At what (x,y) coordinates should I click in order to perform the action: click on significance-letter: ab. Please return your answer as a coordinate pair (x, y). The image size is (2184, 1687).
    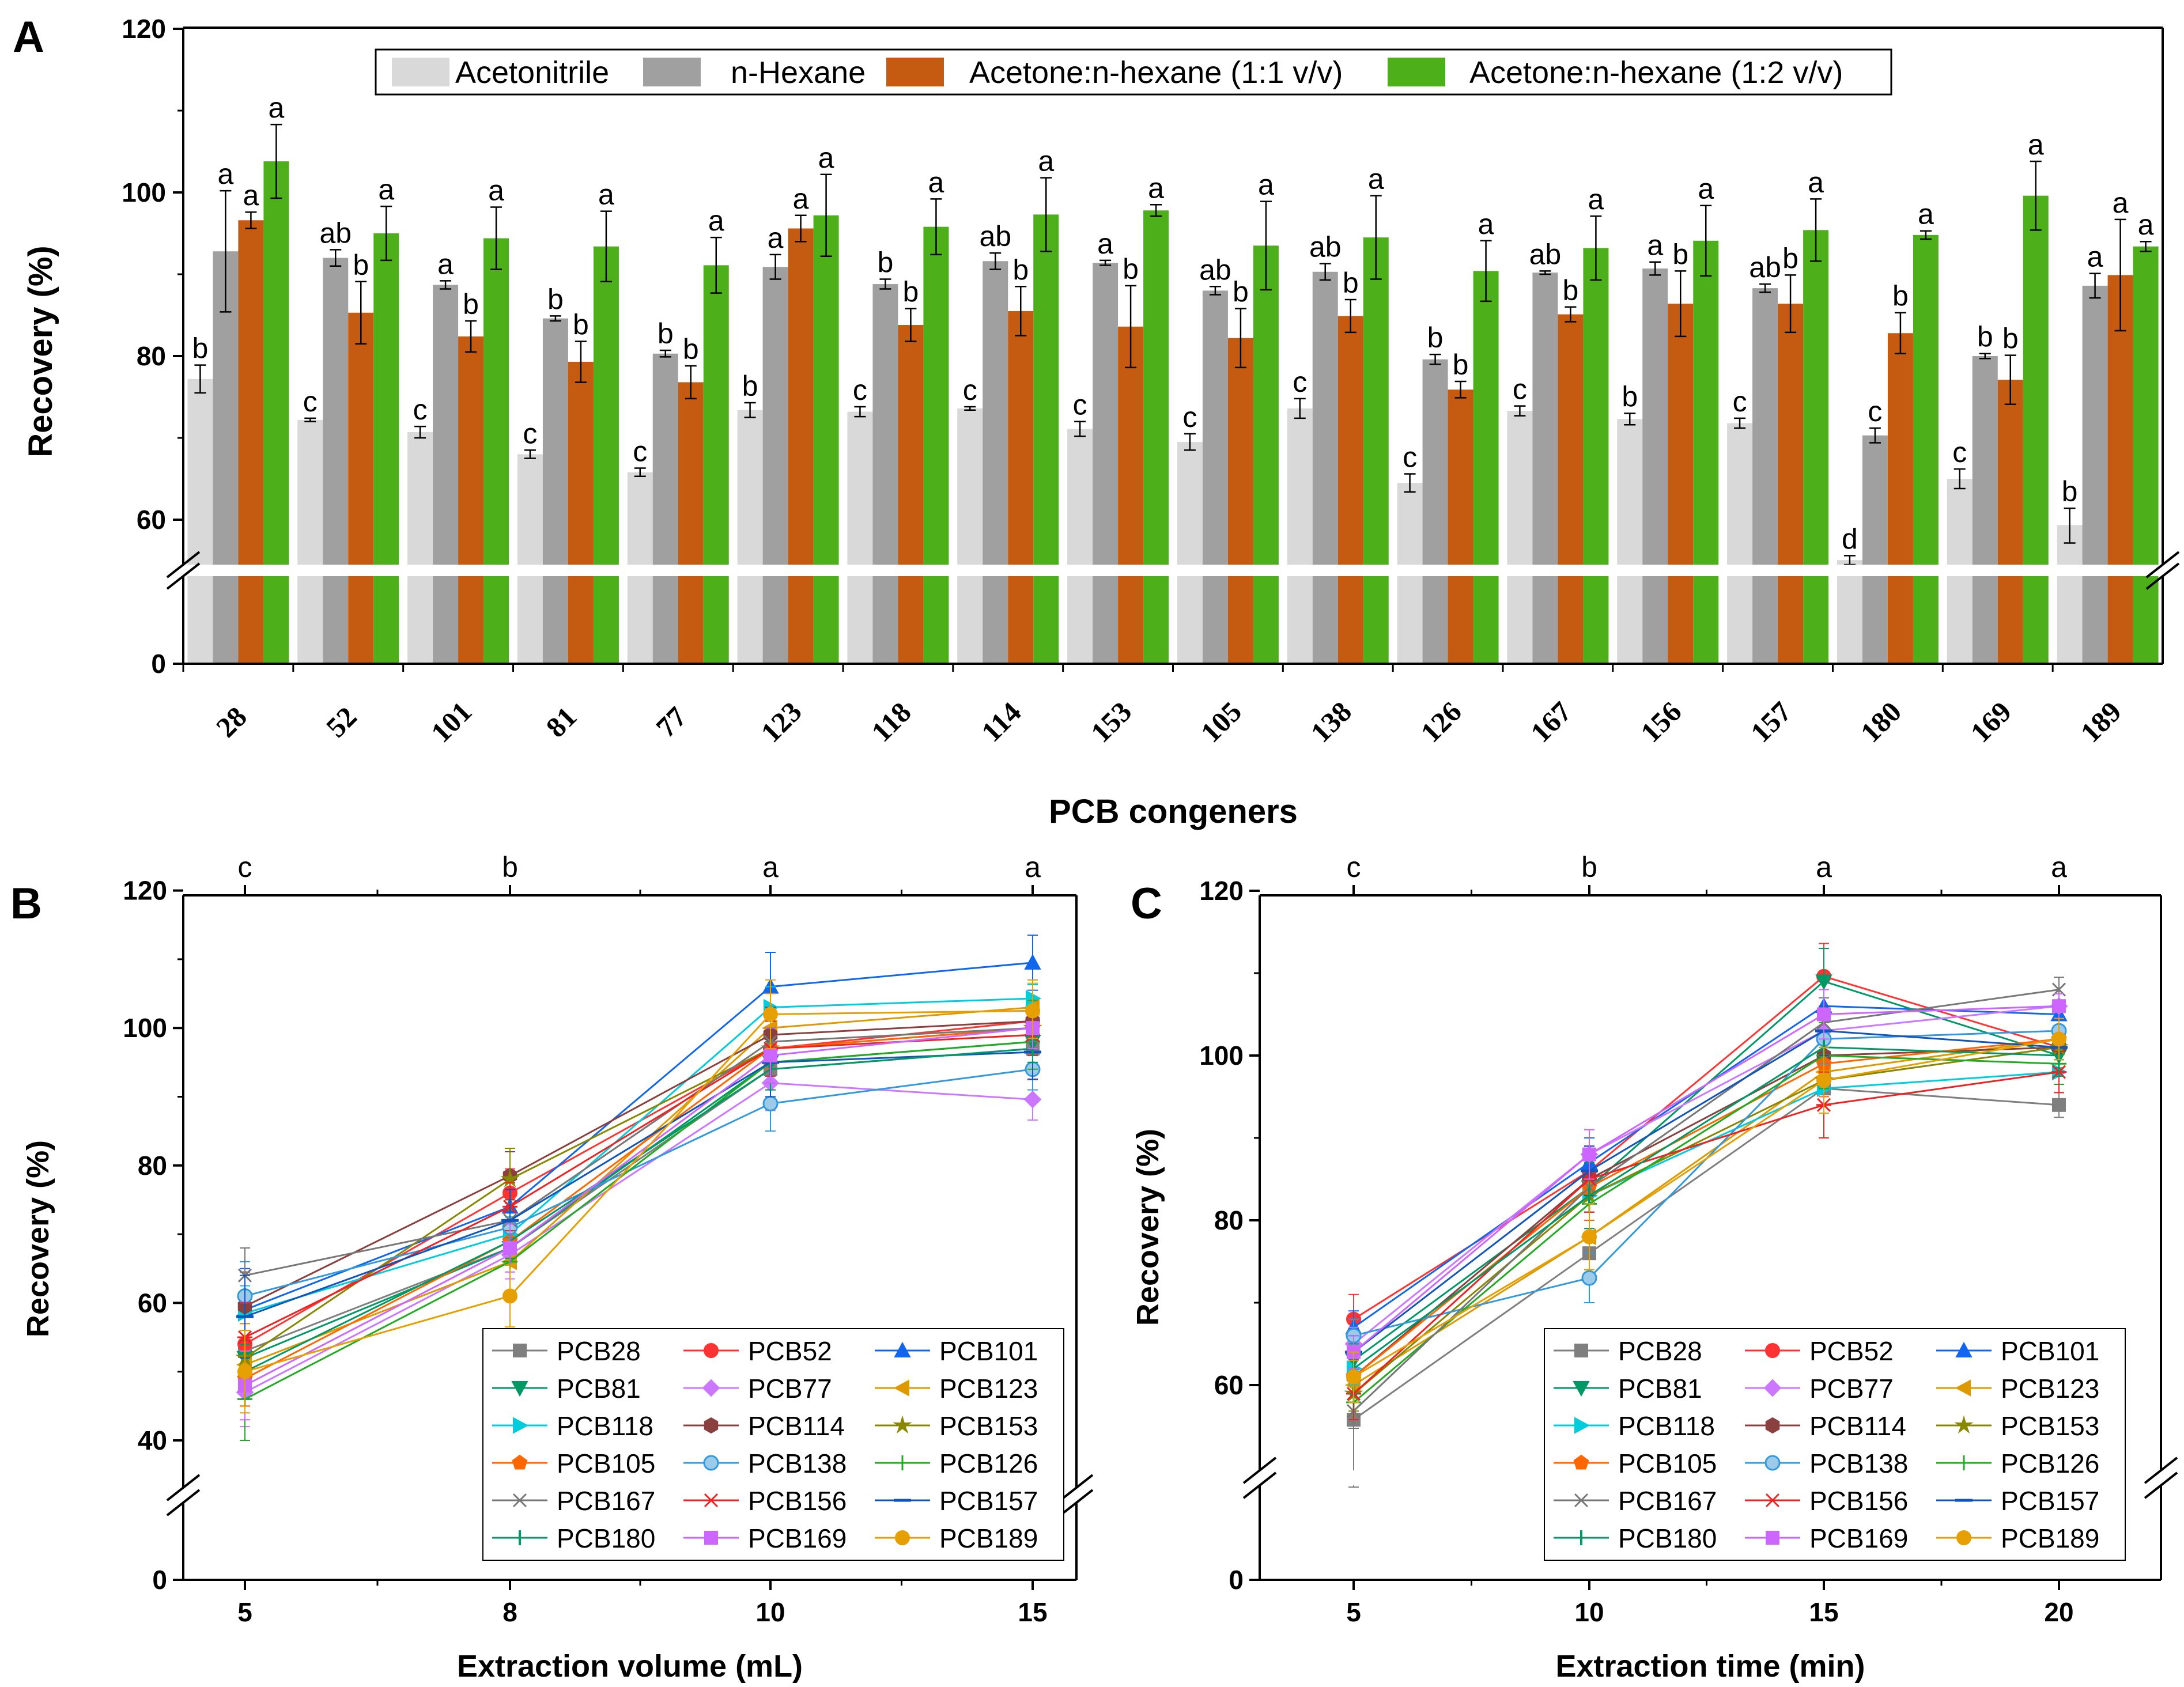
    Looking at the image, I should click on (995, 236).